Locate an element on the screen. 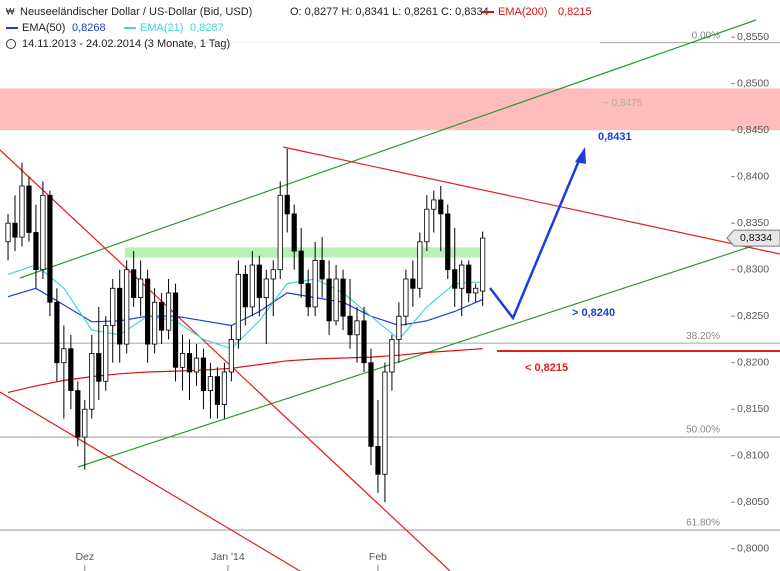 The width and height of the screenshot is (780, 571). y-tick-label: 0,8200 is located at coordinates (753, 362).